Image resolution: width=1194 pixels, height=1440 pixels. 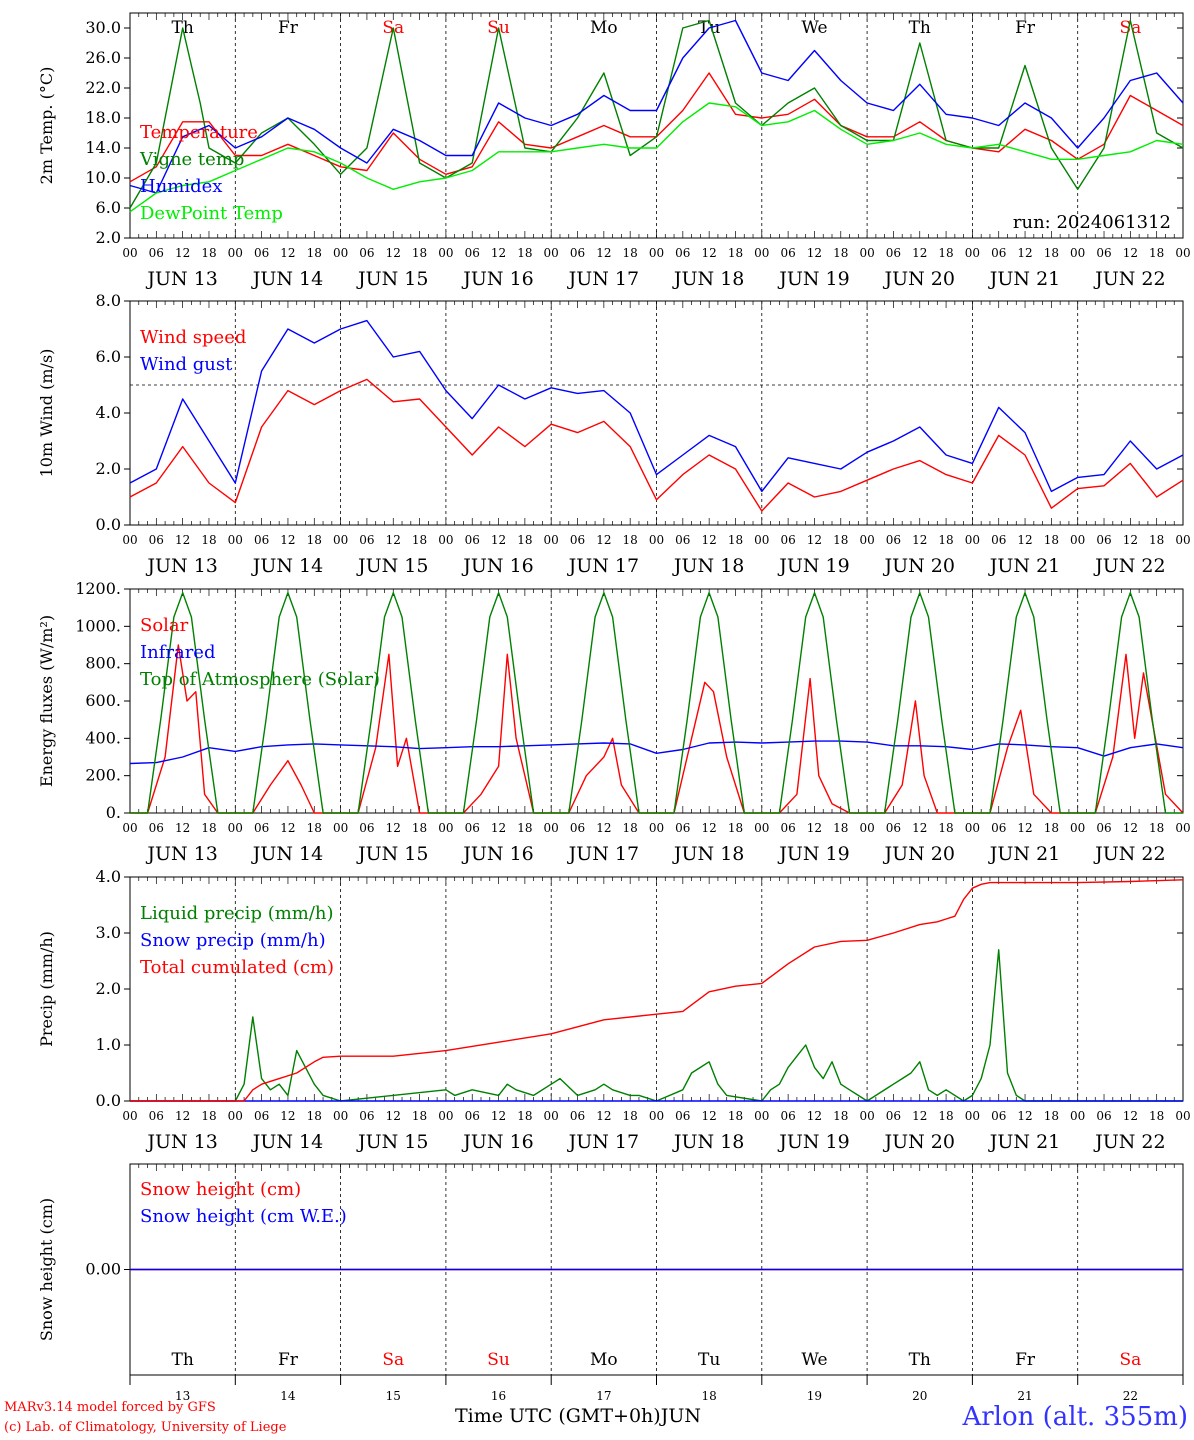 I want to click on y-tick-label: 0., so click(x=113, y=812).